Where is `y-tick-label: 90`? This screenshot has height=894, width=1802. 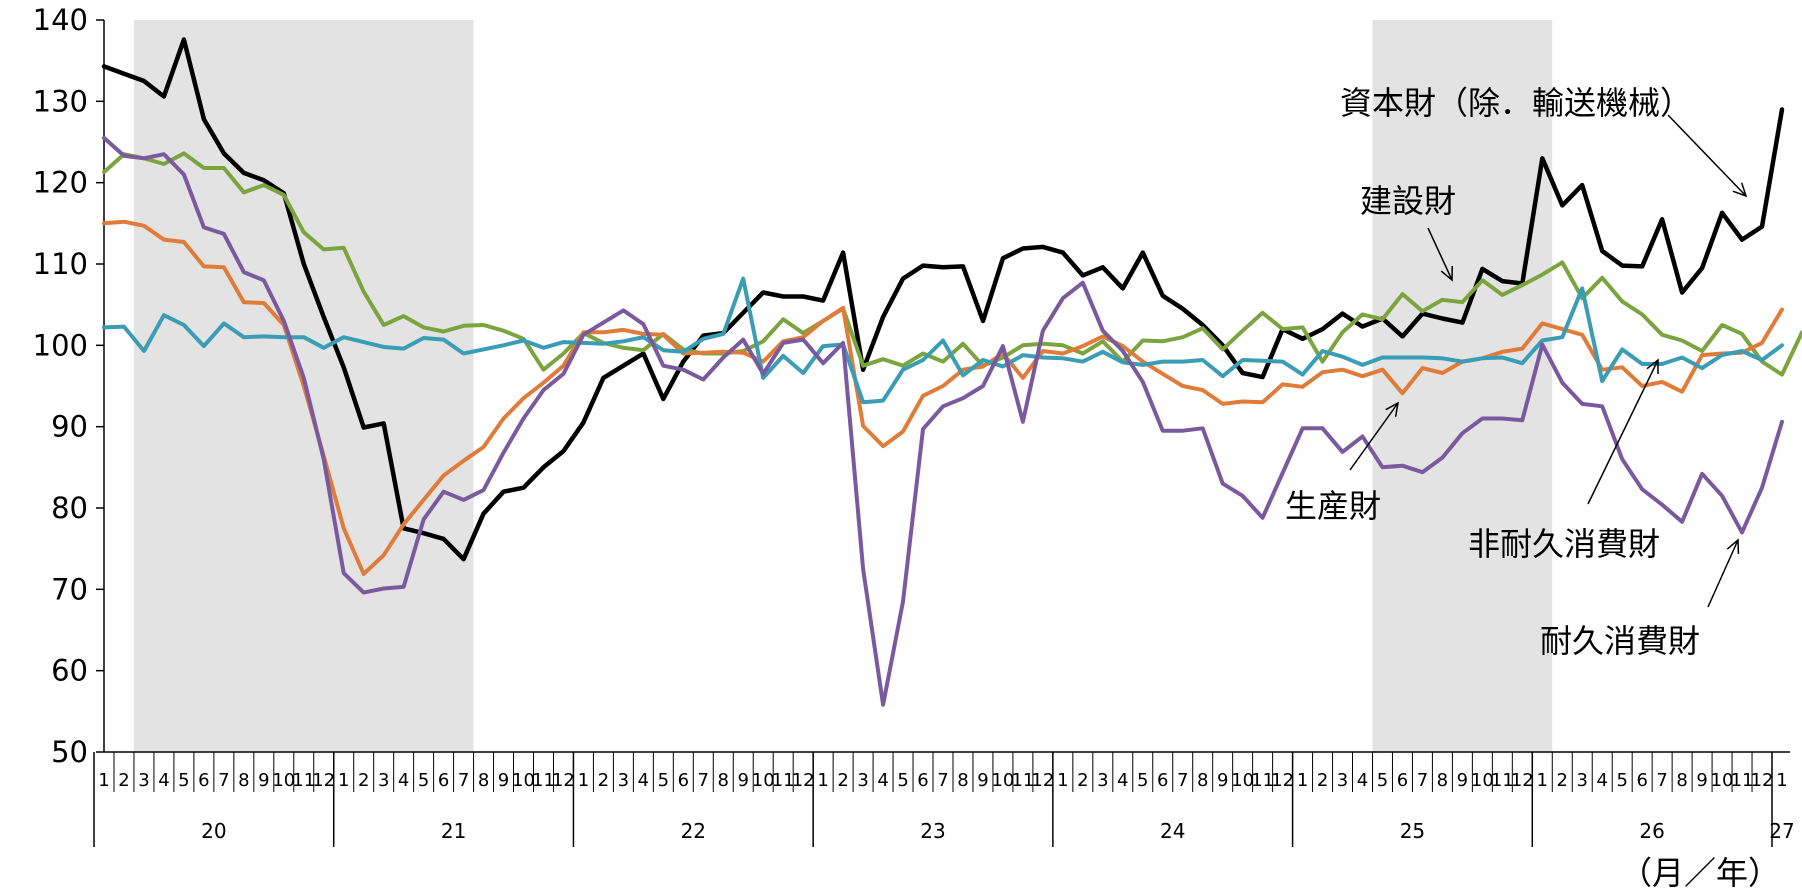 y-tick-label: 90 is located at coordinates (69, 427).